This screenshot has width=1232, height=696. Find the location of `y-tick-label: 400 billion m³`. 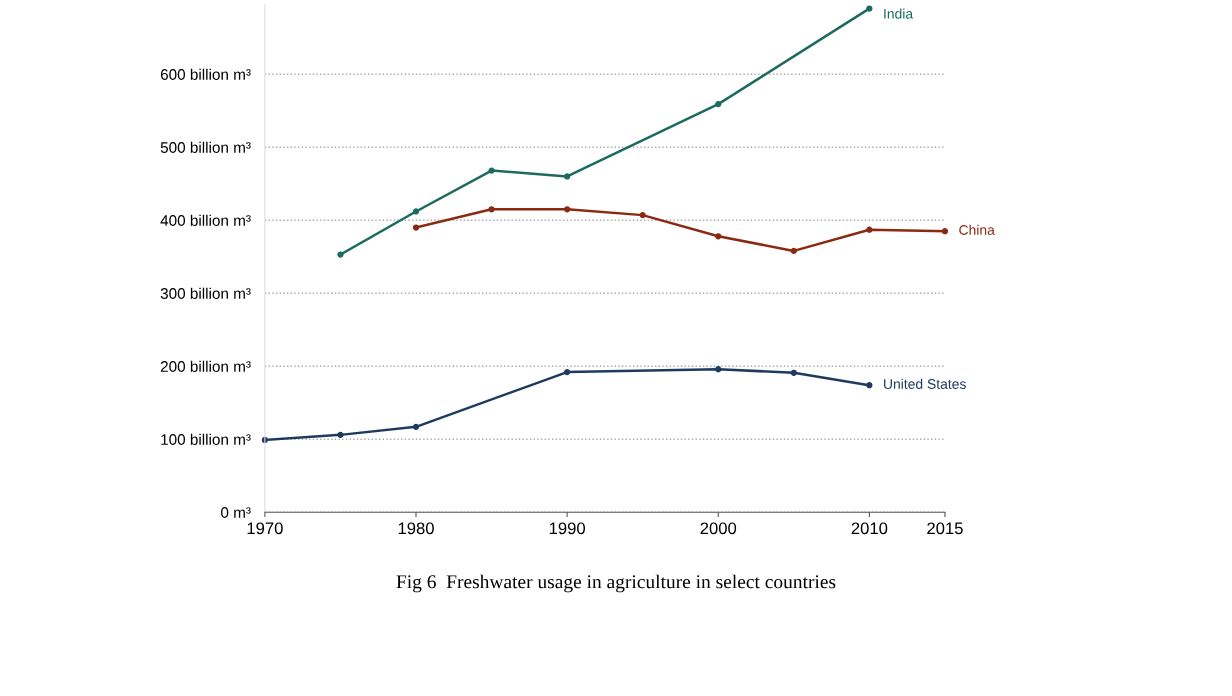

y-tick-label: 400 billion m³ is located at coordinates (205, 220).